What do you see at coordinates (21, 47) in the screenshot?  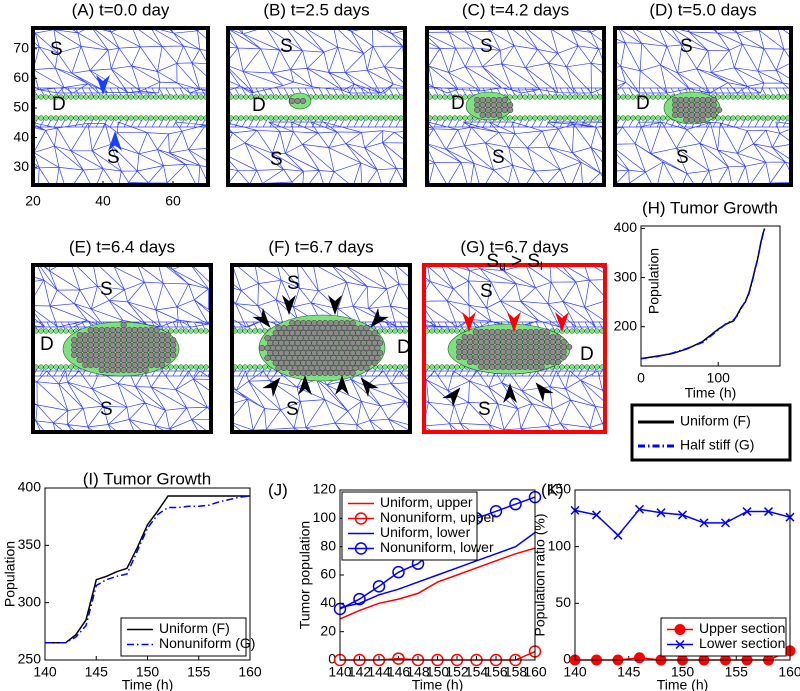 I see `y-tick-label: 70` at bounding box center [21, 47].